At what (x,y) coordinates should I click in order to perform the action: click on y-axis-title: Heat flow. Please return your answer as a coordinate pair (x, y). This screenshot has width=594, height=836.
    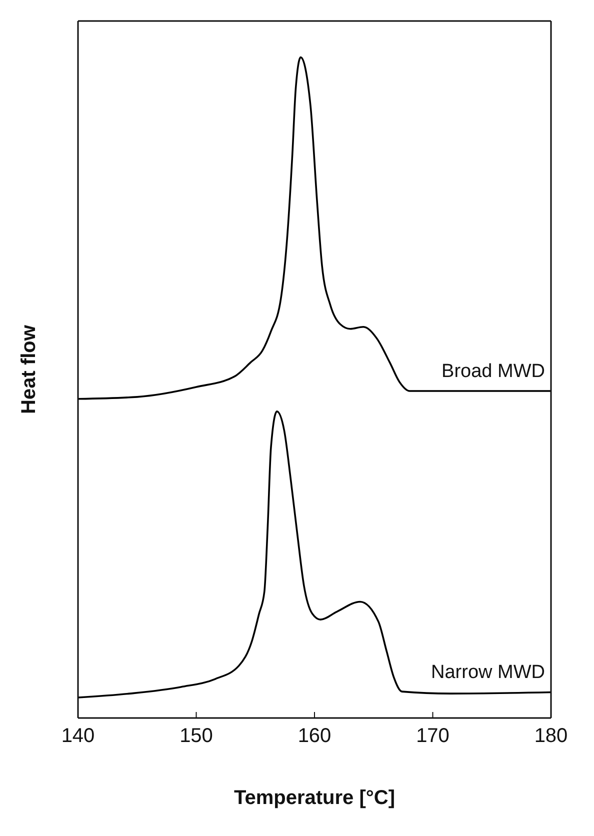
    Looking at the image, I should click on (29, 369).